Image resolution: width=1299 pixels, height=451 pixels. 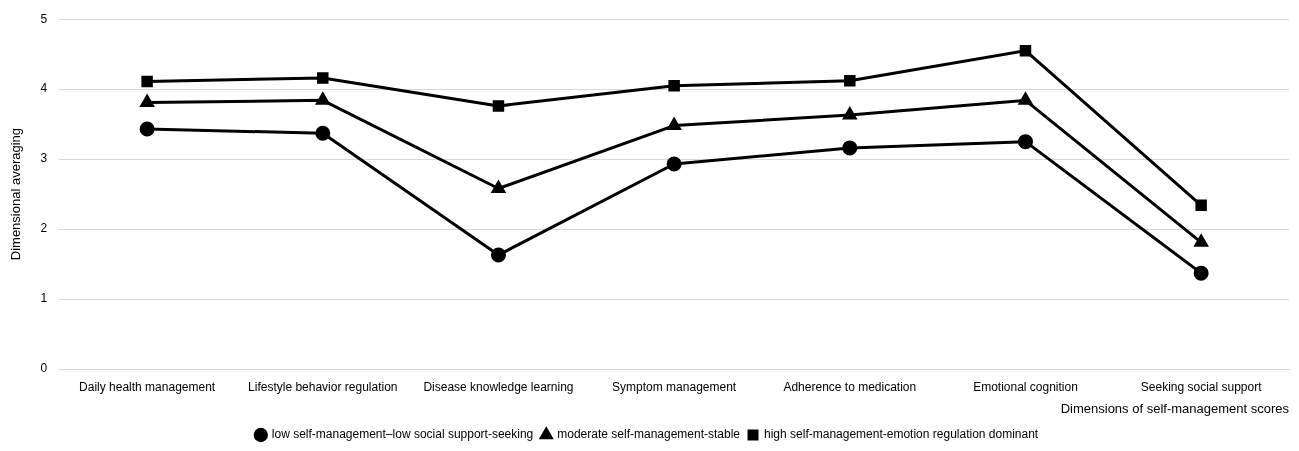 I want to click on x-tick-label: Adherence to medication, so click(x=850, y=386).